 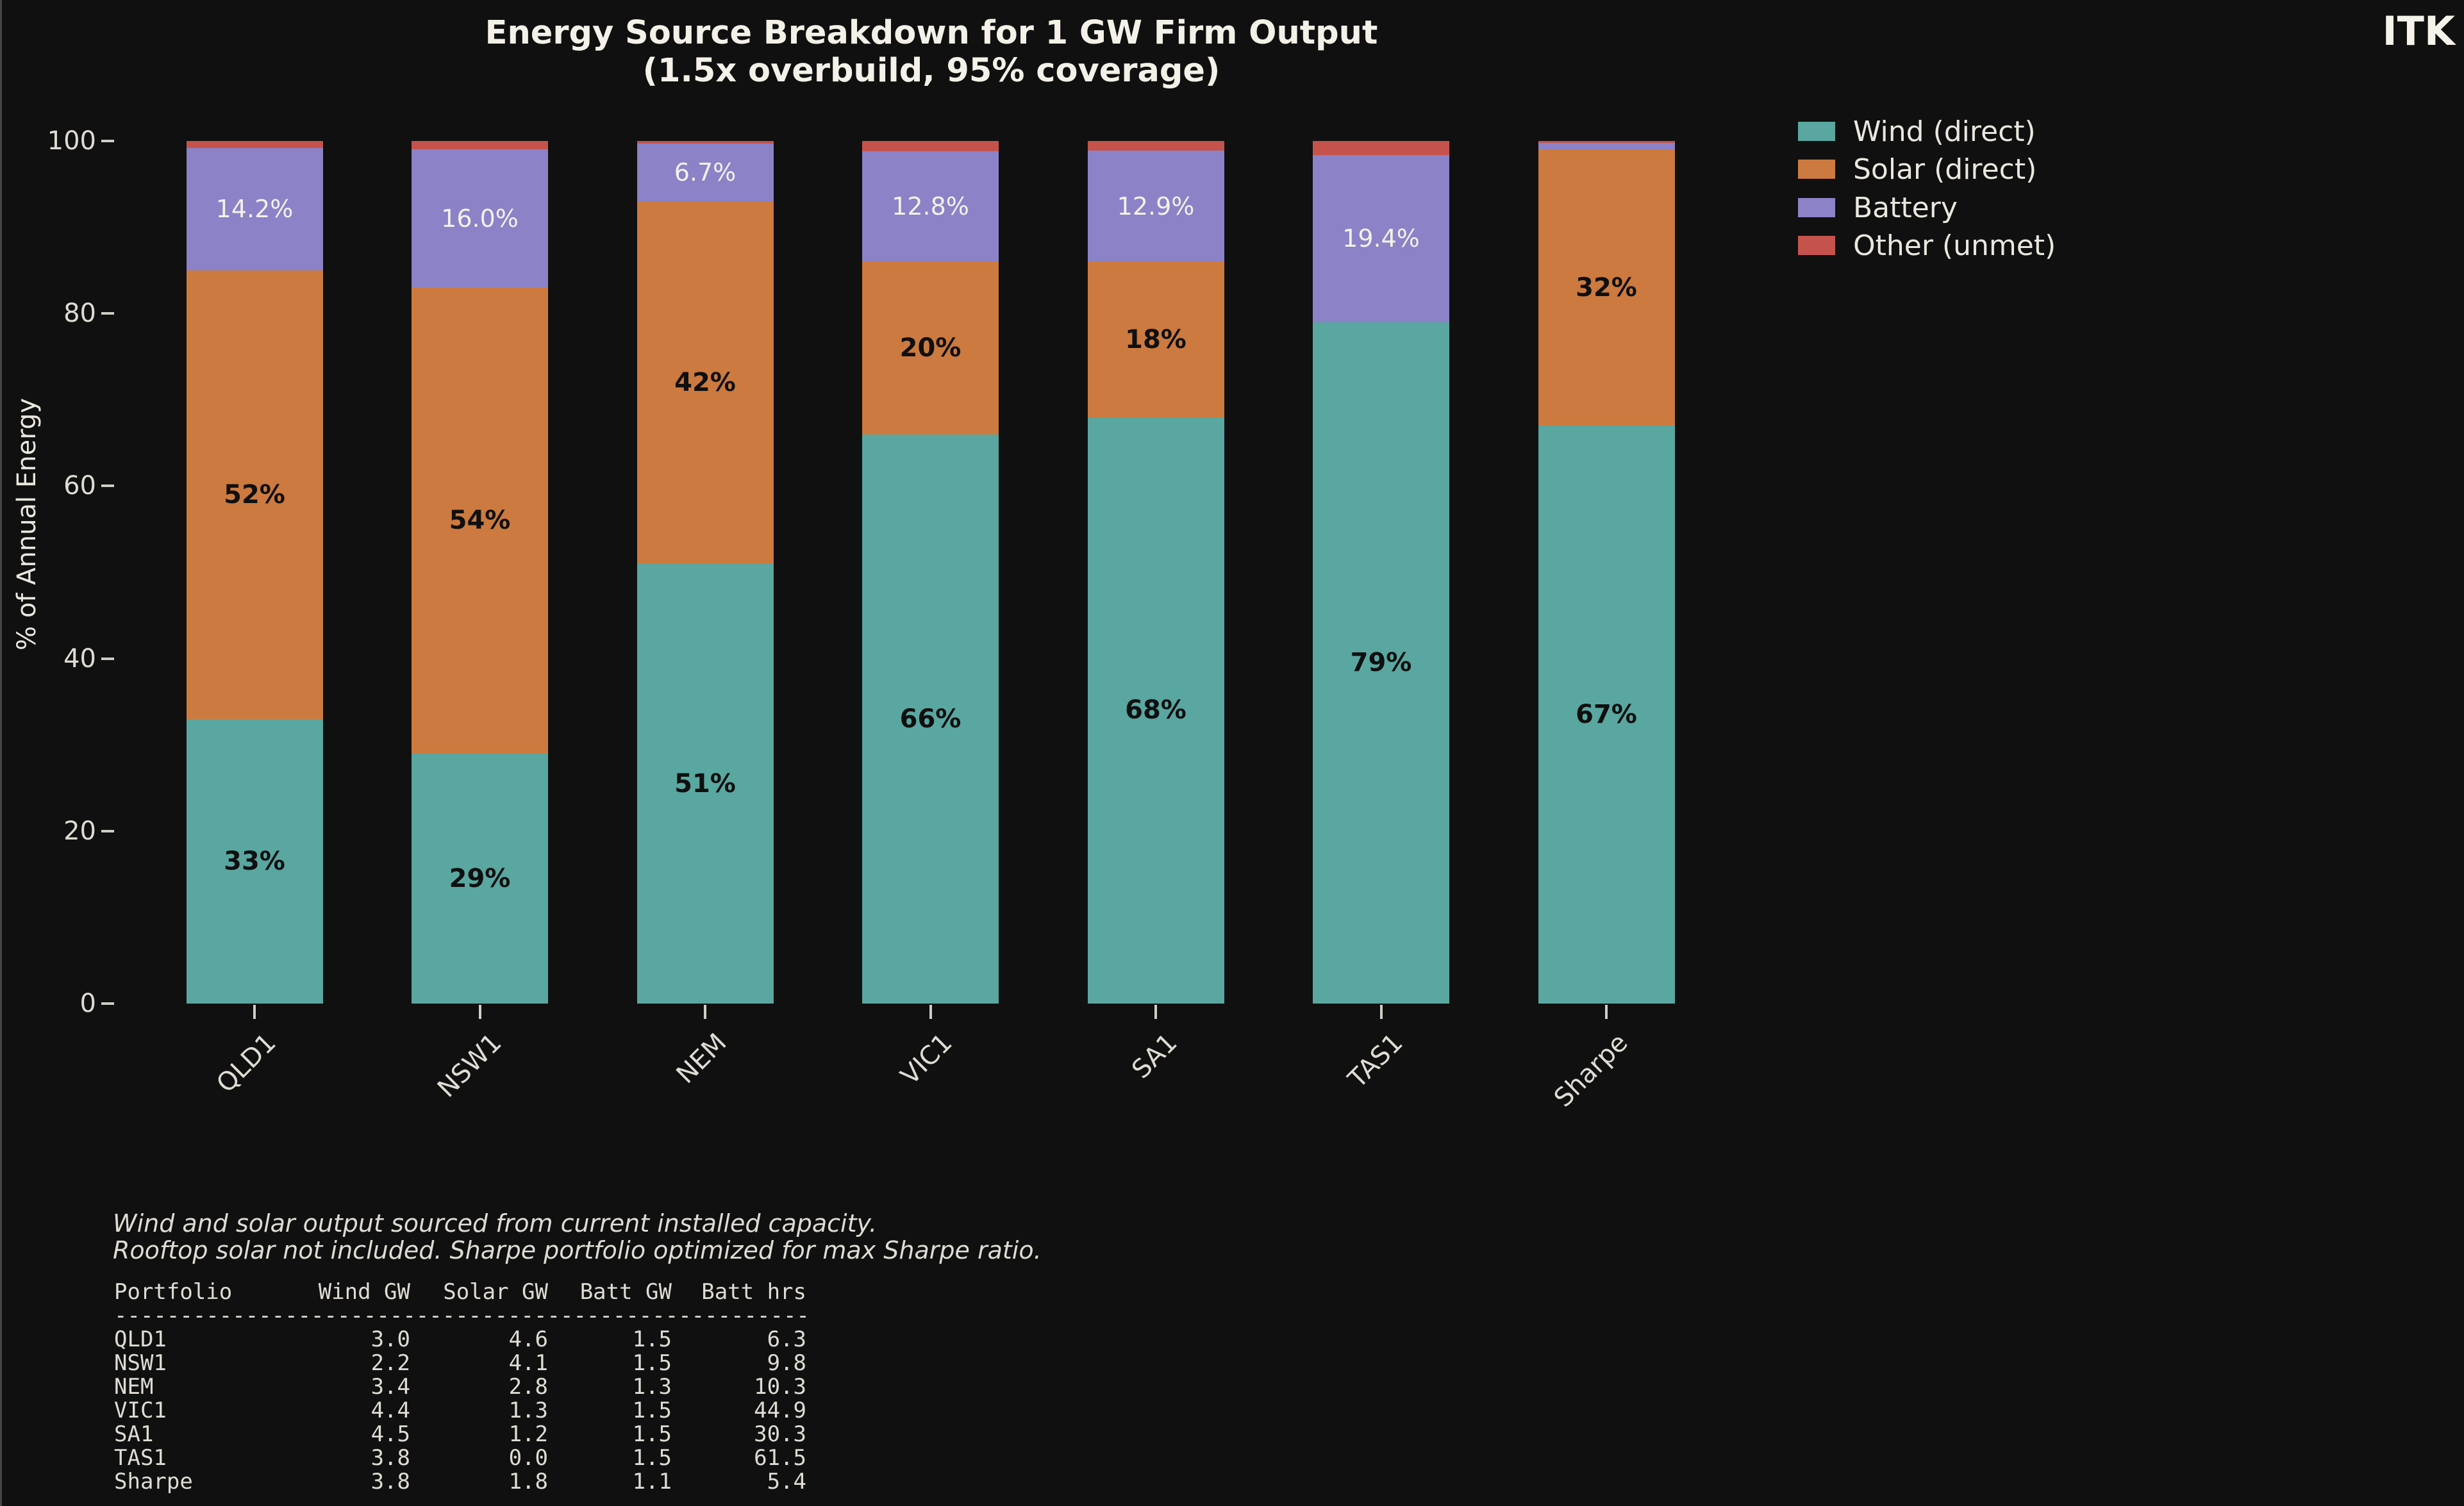 I want to click on table-row: SA1 4.5 1.2 1.5 30.3, so click(x=460, y=1434).